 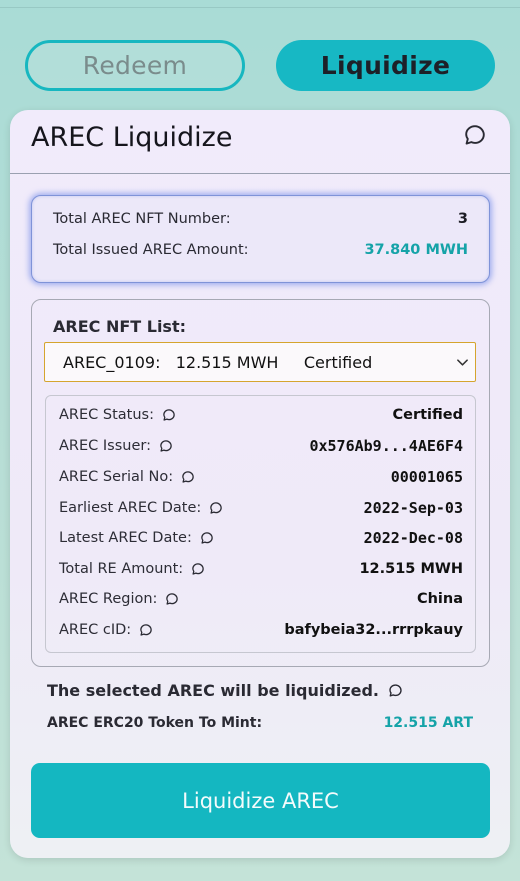 What do you see at coordinates (213, 690) in the screenshot?
I see `note-text: The selected AREC will be liquidized.` at bounding box center [213, 690].